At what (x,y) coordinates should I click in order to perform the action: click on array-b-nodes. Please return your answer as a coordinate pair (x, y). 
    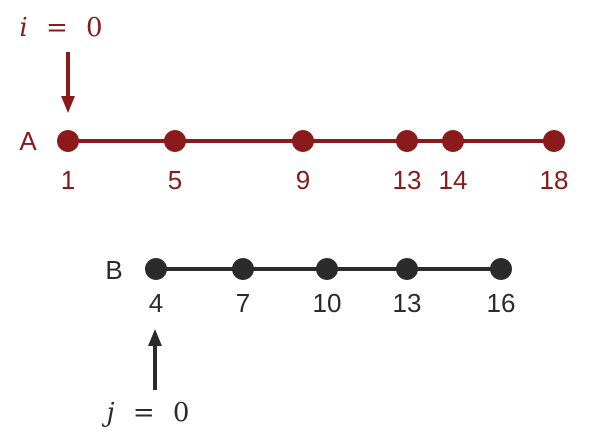
    Looking at the image, I should click on (328, 269).